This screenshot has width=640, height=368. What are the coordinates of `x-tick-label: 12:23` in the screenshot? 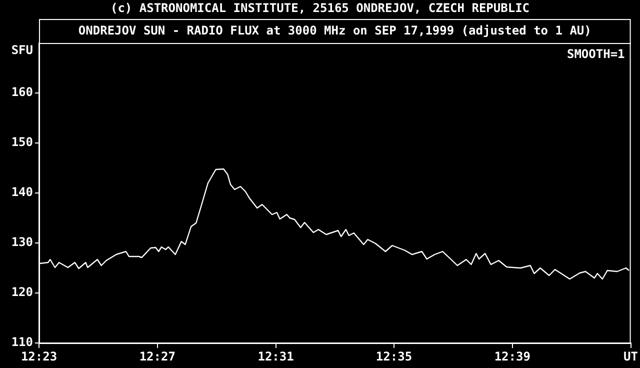 It's located at (39, 356).